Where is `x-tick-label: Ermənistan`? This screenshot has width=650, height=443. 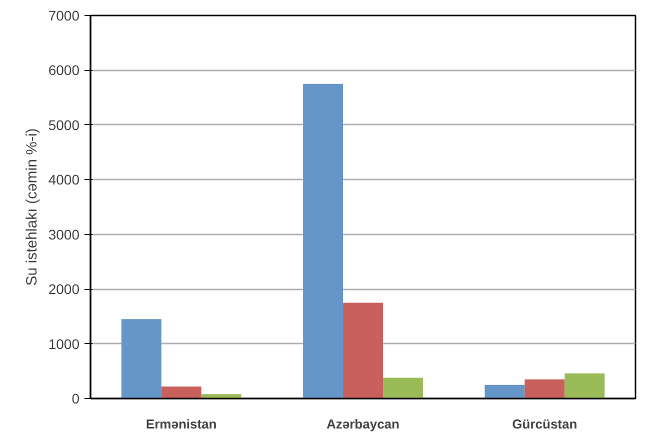 x-tick-label: Ermənistan is located at coordinates (181, 424).